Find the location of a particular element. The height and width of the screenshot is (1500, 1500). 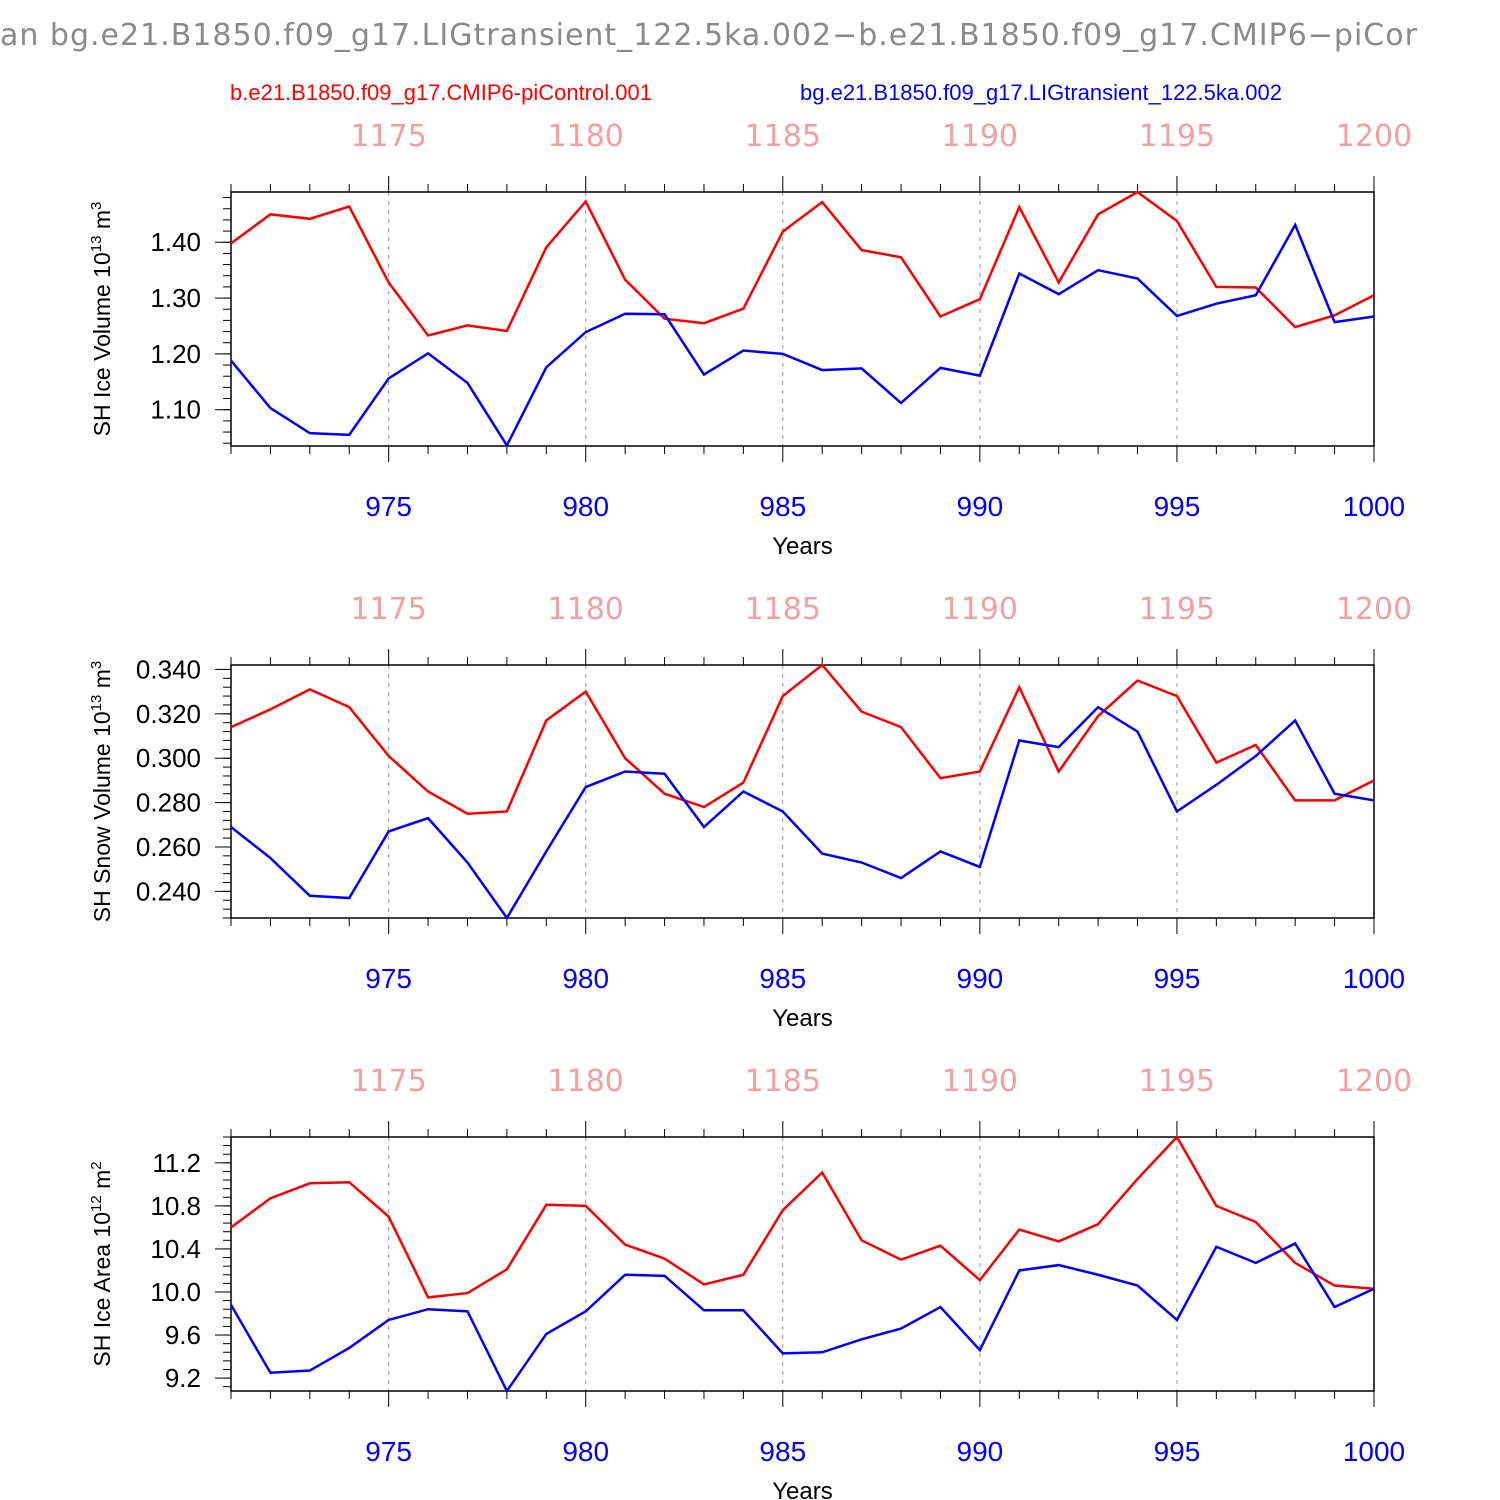

y-axis-title-text: SH Ice Volume 10 is located at coordinates (102, 344).